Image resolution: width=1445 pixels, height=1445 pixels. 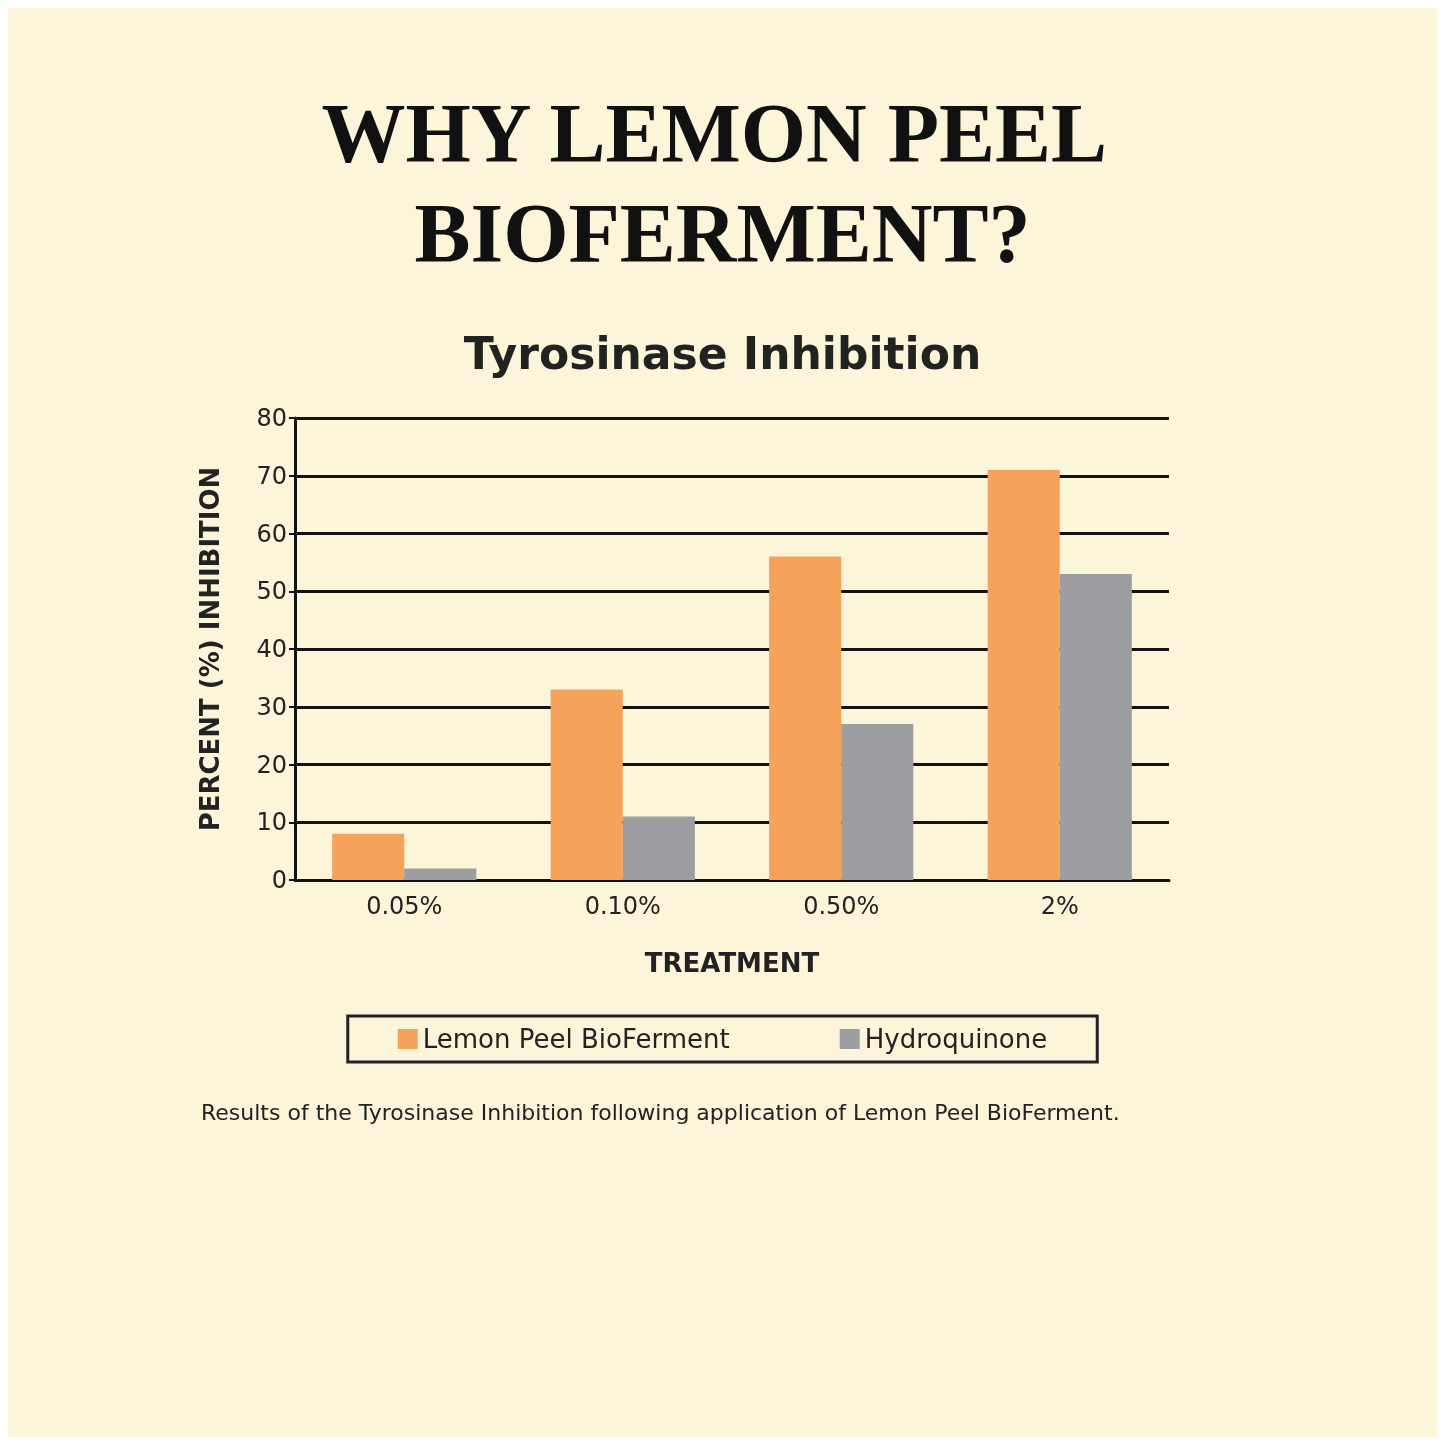 What do you see at coordinates (210, 649) in the screenshot?
I see `y-axis-title: PERCENT (%) INHIBITION` at bounding box center [210, 649].